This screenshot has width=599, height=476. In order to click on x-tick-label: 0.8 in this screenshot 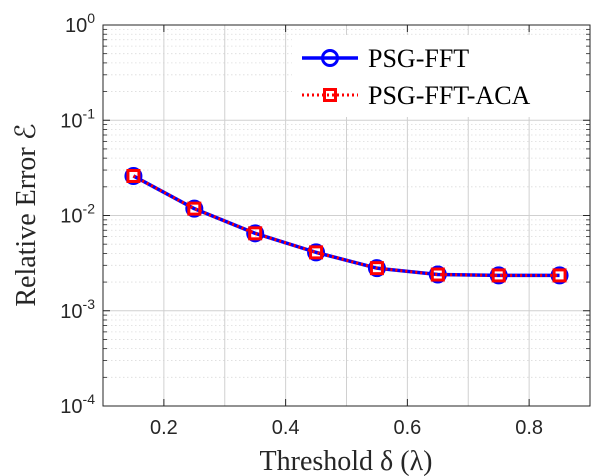, I will do `click(529, 428)`.